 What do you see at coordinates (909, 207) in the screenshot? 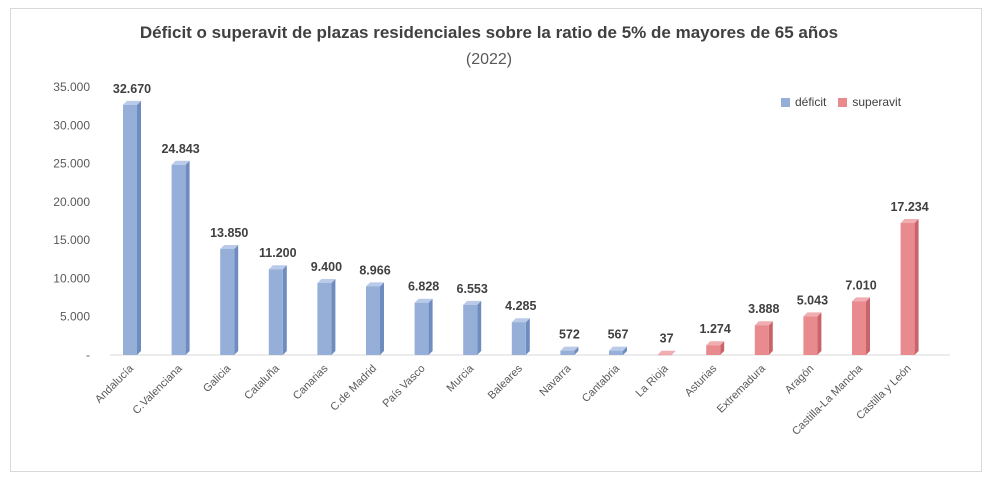
I see `value-label-castilla-y-le-n: 17.234` at bounding box center [909, 207].